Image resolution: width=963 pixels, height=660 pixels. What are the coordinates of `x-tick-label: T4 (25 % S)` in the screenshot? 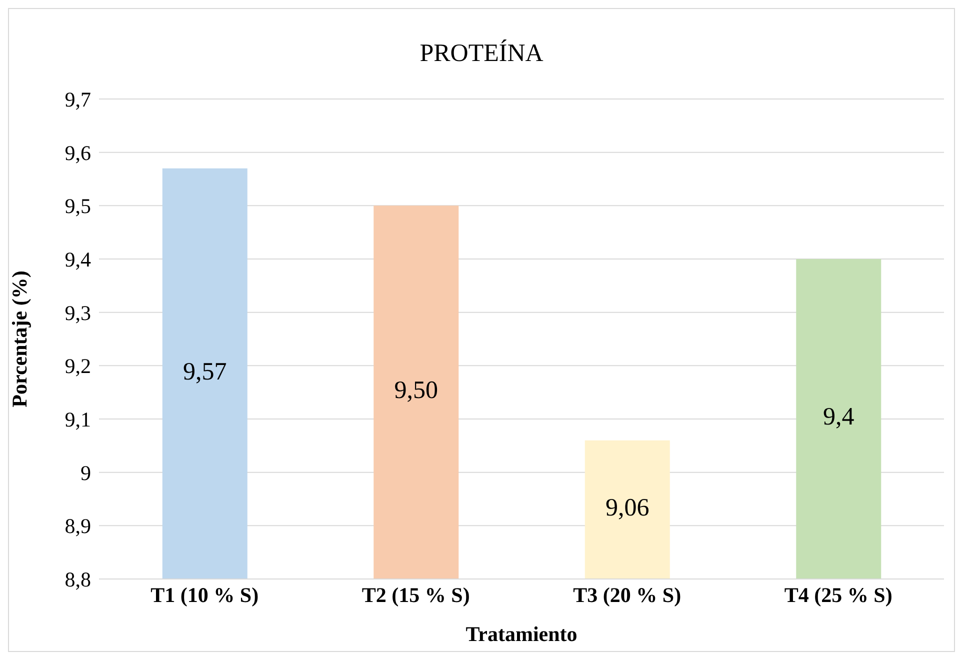 It's located at (838, 594).